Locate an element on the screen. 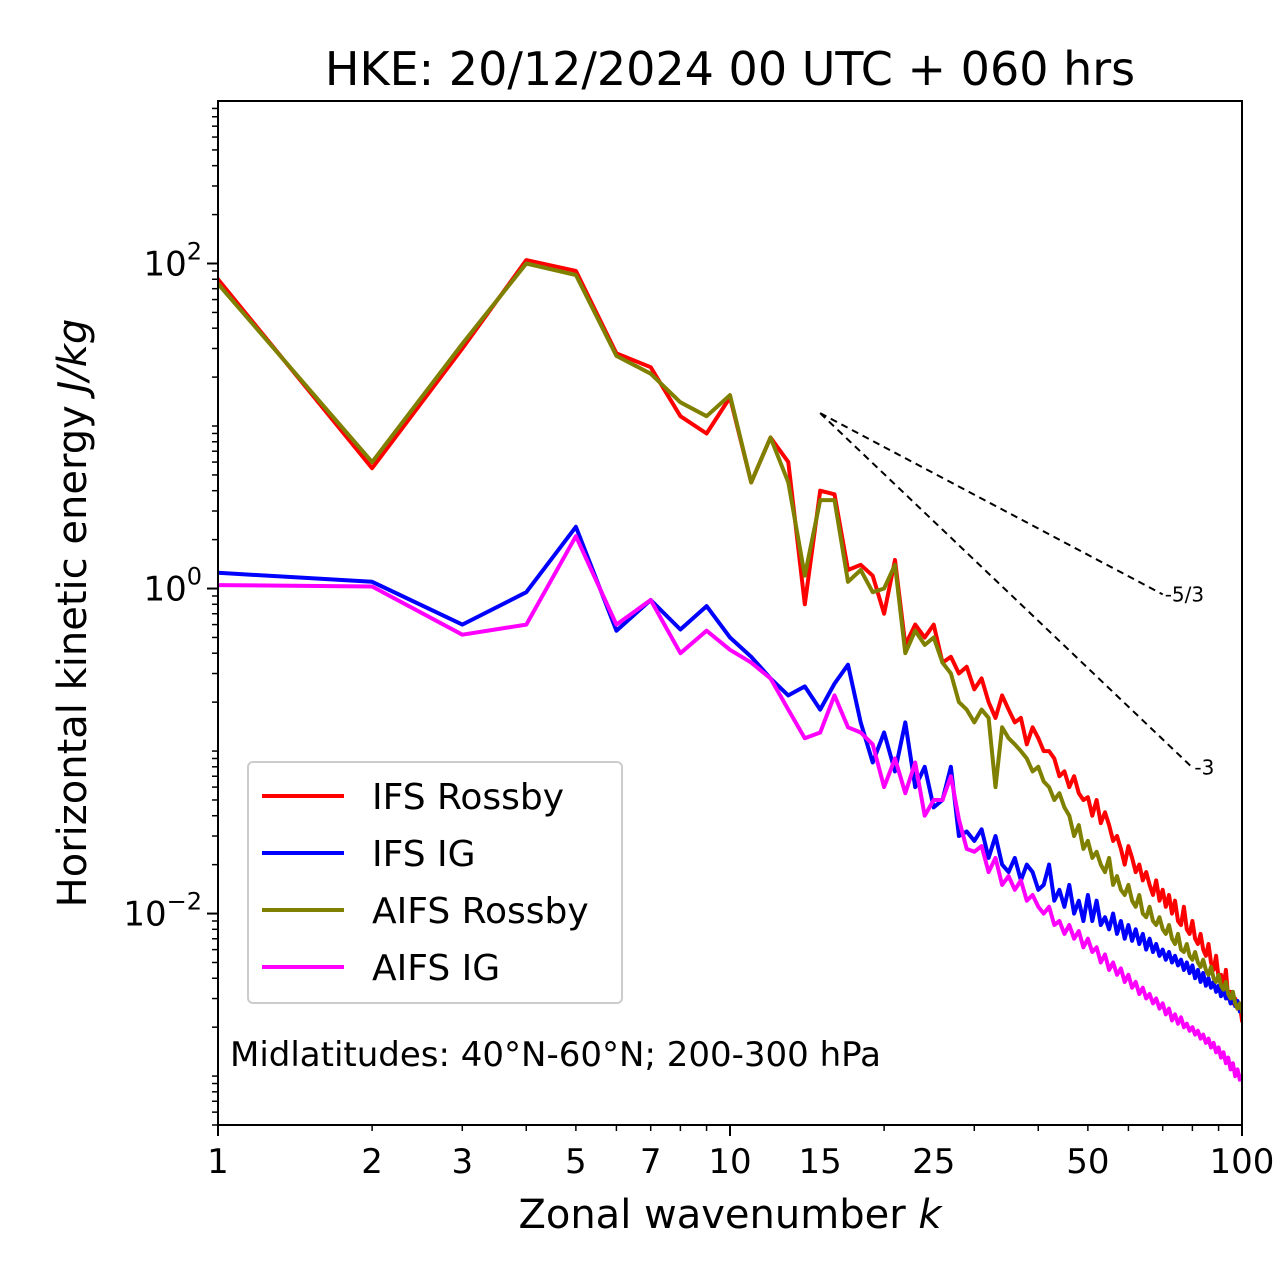 Image resolution: width=1280 pixels, height=1288 pixels. y-axis-title: Horizontal kinetic energy J/kg is located at coordinates (73, 613).